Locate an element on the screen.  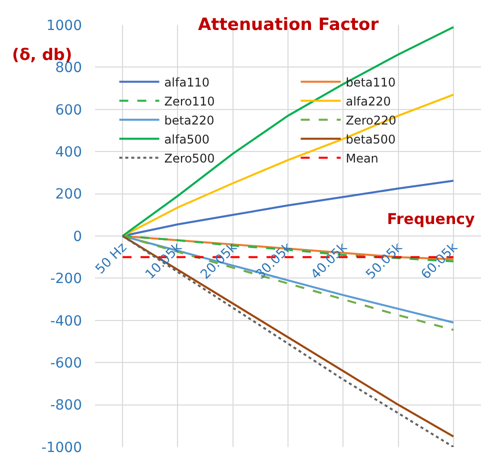
chart-title: Attenuation Factor is located at coordinates (289, 25).